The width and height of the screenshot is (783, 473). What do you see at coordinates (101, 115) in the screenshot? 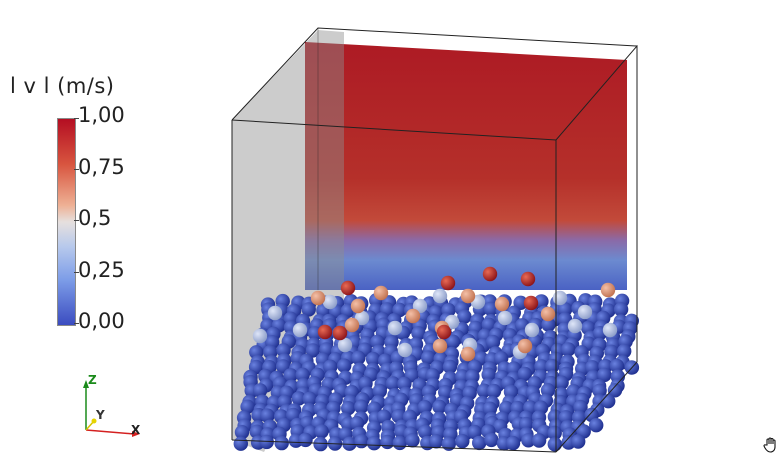
I see `tick-label-max: 1,00` at bounding box center [101, 115].